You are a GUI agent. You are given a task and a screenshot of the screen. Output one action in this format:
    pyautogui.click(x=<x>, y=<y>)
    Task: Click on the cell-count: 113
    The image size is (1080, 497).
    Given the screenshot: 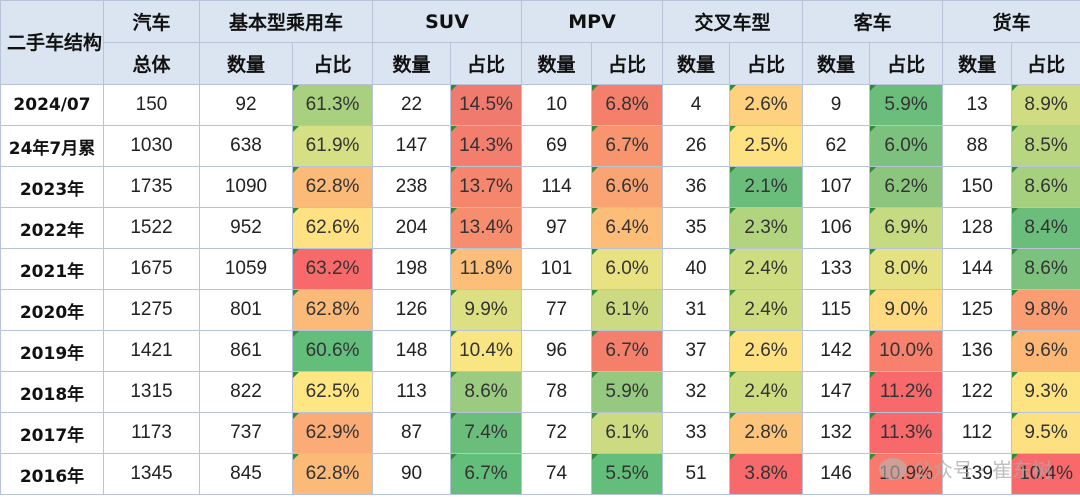 What is the action you would take?
    pyautogui.click(x=412, y=392)
    